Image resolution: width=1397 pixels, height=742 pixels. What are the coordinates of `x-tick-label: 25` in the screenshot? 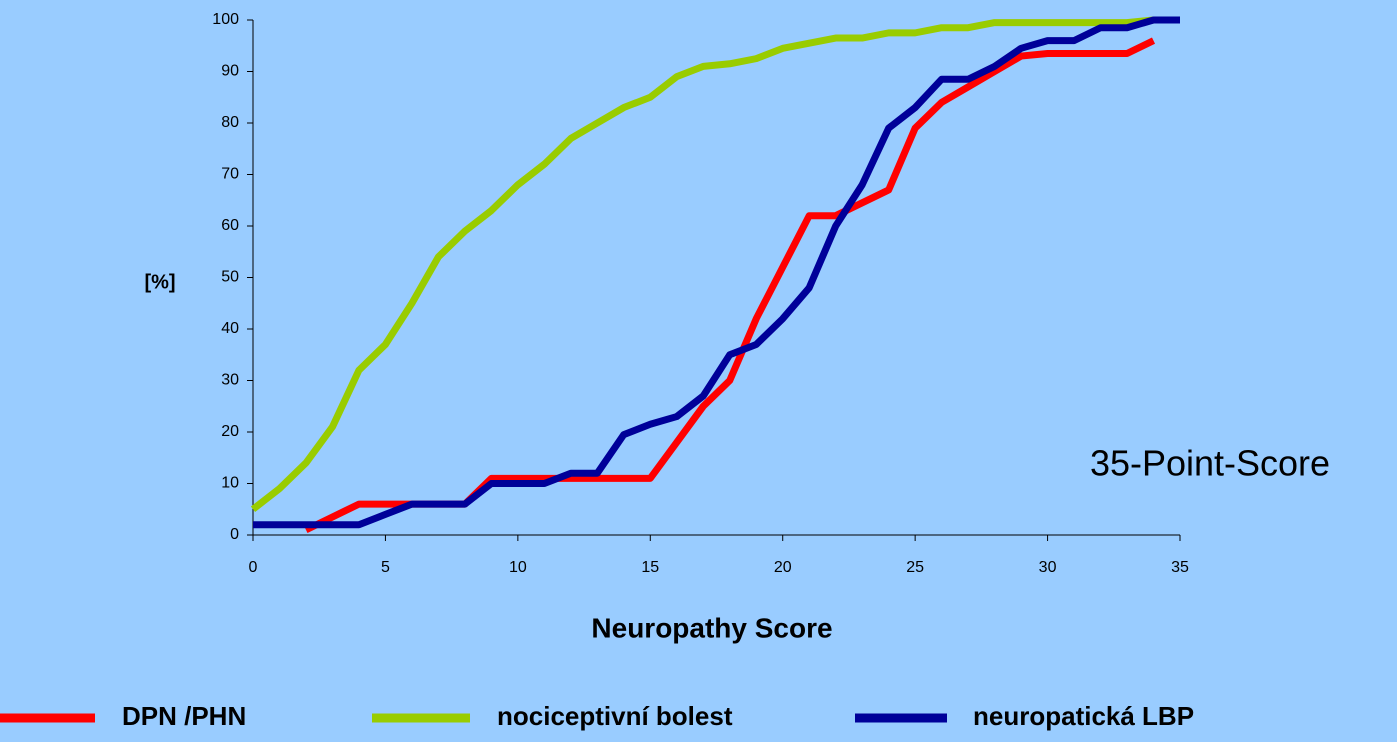 It's located at (915, 567).